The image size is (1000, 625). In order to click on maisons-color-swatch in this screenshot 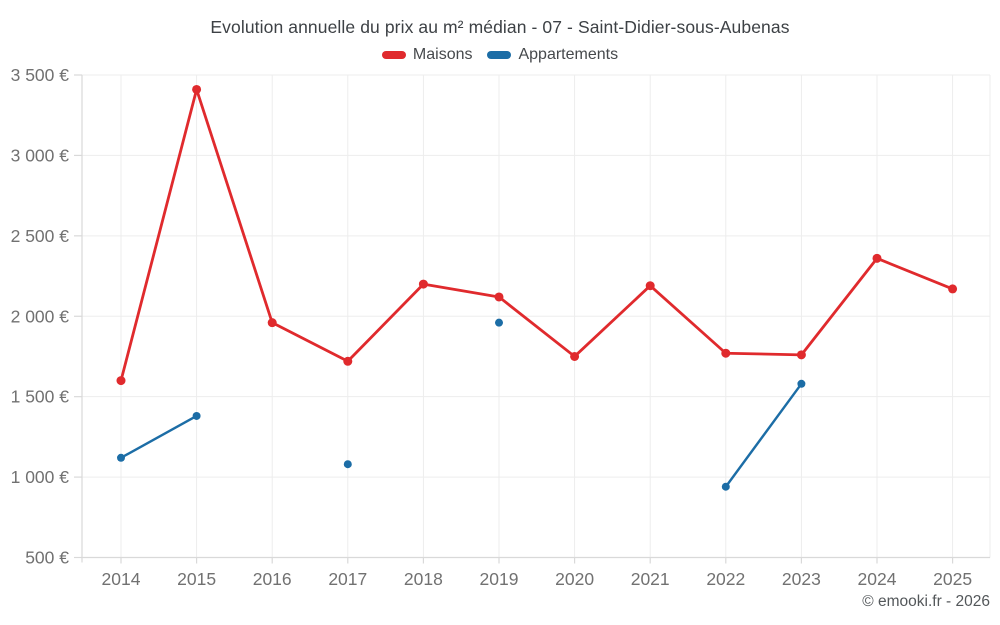, I will do `click(393, 55)`.